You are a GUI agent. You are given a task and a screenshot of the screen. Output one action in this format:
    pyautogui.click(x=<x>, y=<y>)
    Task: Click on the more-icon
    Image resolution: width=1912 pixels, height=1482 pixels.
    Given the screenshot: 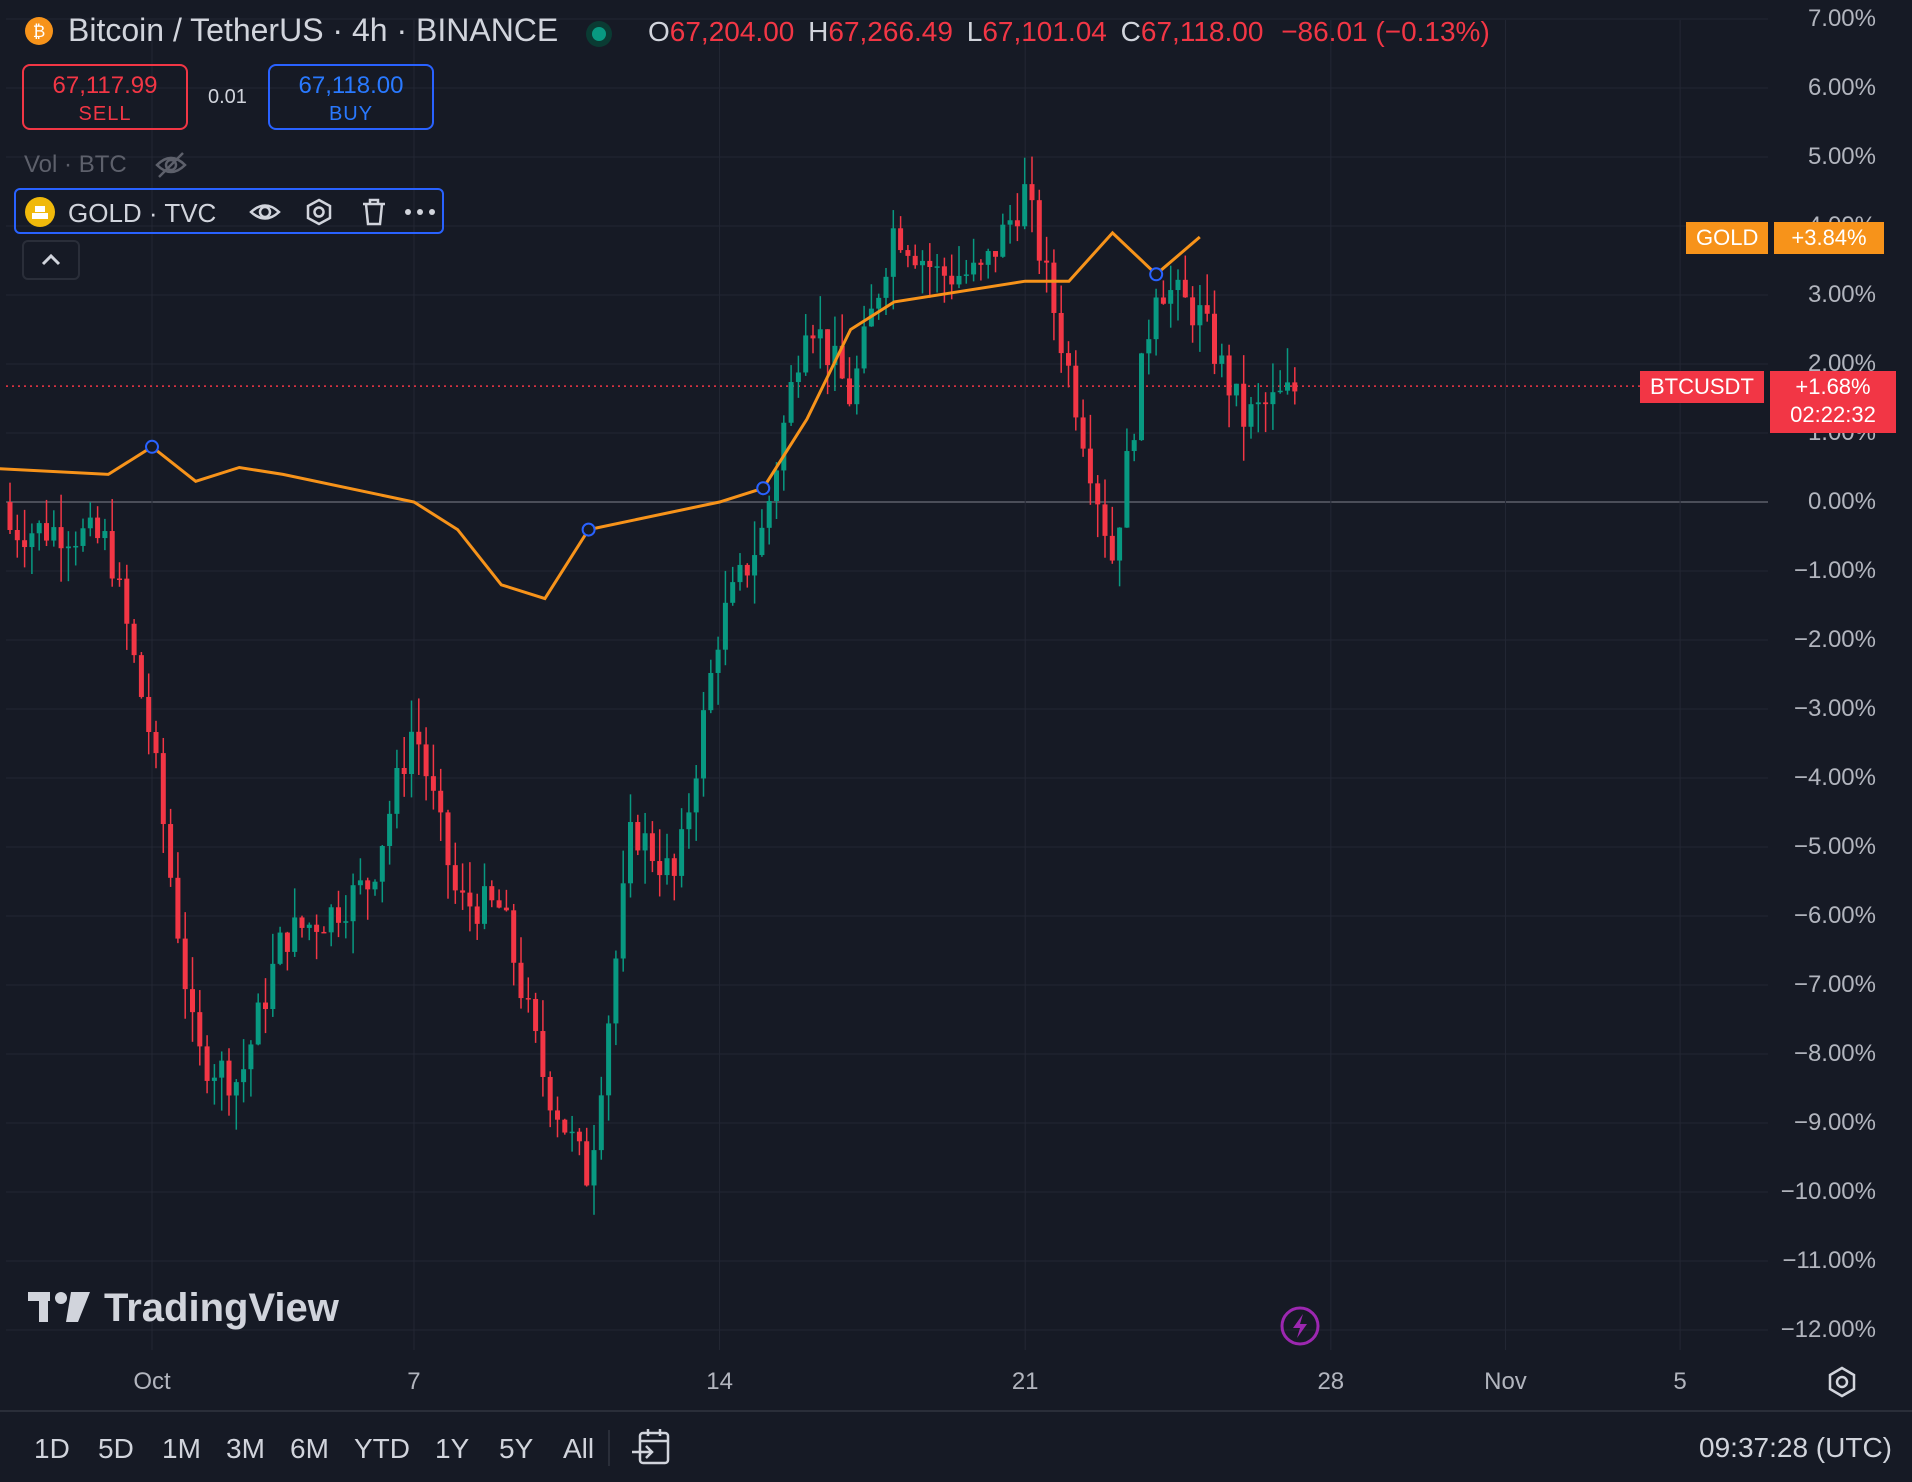 What is the action you would take?
    pyautogui.click(x=420, y=212)
    